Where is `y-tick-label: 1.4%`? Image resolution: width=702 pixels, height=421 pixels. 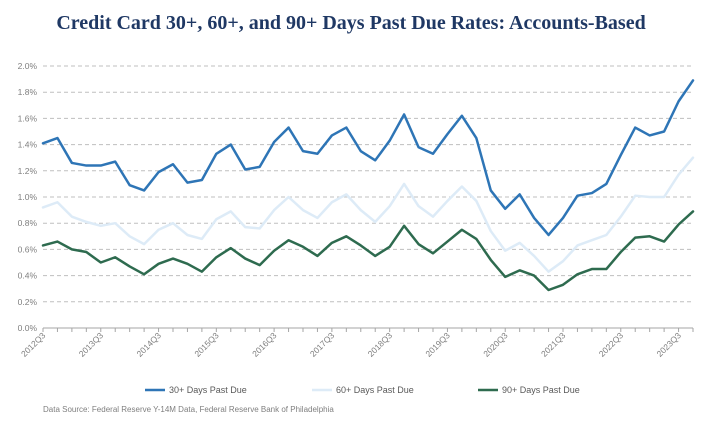 y-tick-label: 1.4% is located at coordinates (28, 145).